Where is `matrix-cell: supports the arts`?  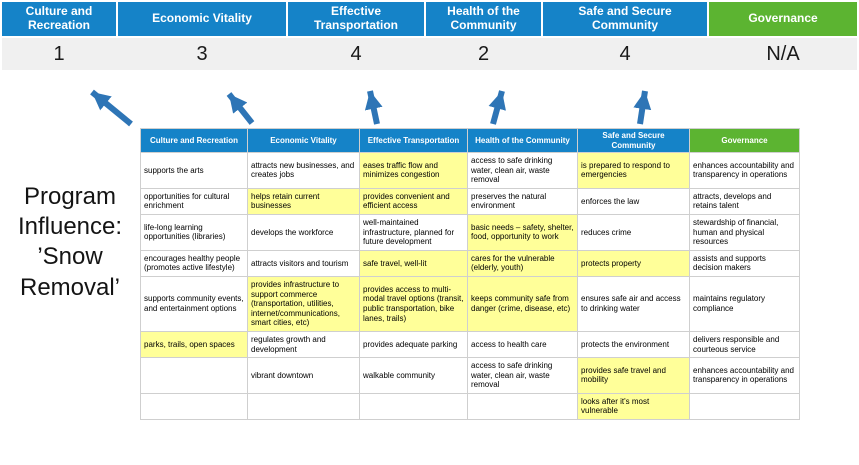
matrix-cell: supports the arts is located at coordinates (194, 170).